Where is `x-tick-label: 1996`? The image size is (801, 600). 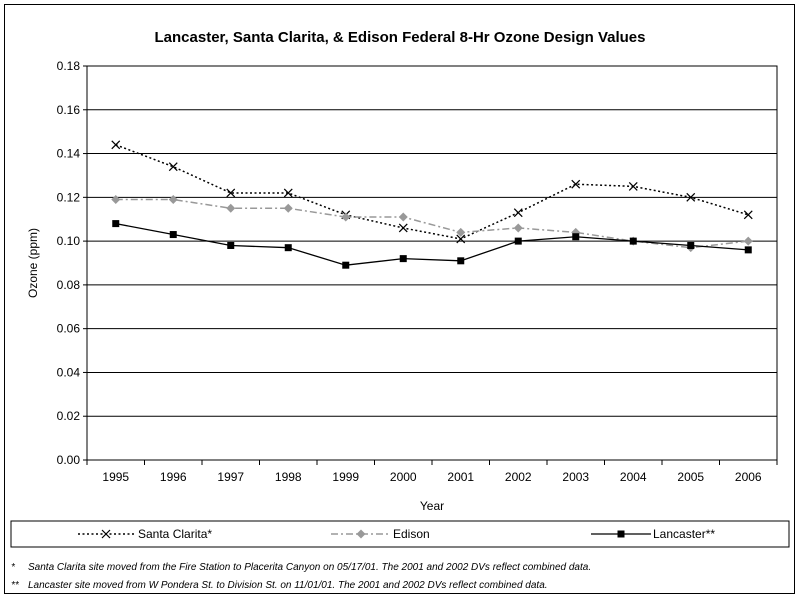
x-tick-label: 1996 is located at coordinates (173, 477).